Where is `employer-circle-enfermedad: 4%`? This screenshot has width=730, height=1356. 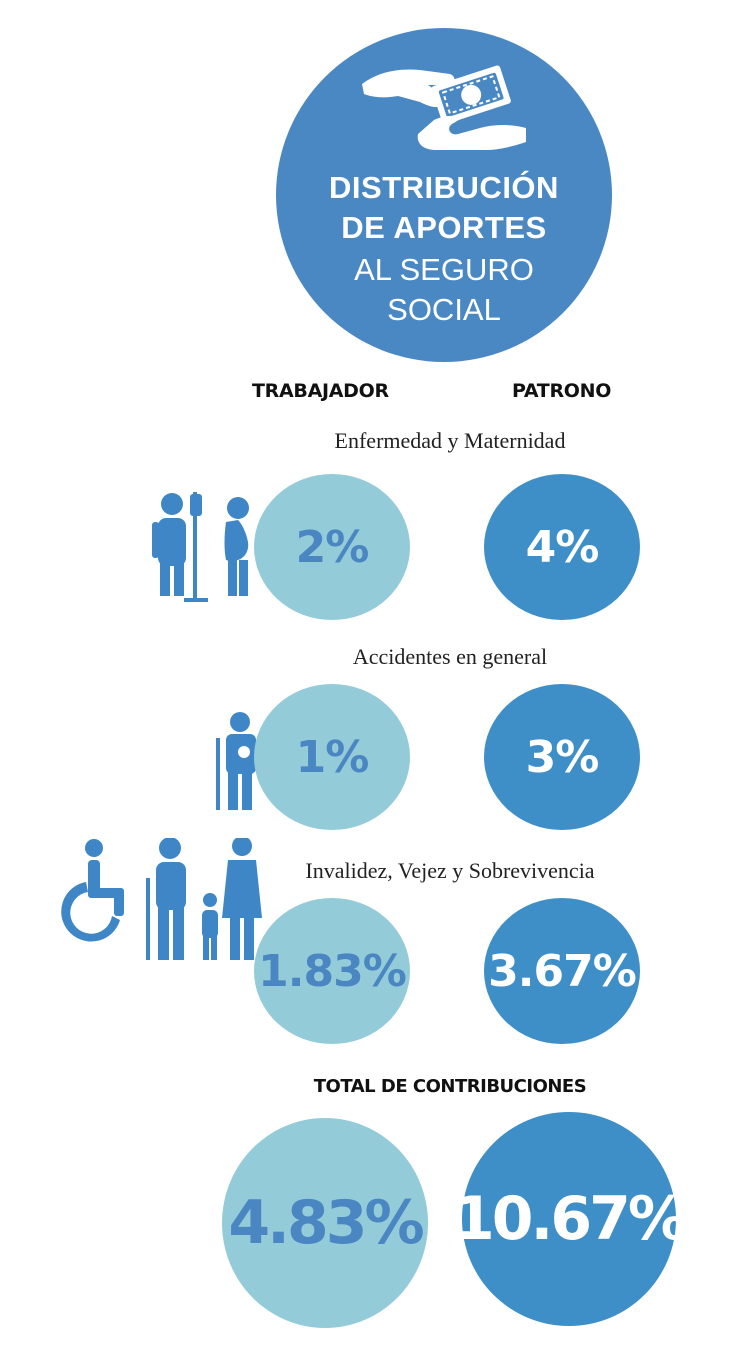
employer-circle-enfermedad: 4% is located at coordinates (562, 547).